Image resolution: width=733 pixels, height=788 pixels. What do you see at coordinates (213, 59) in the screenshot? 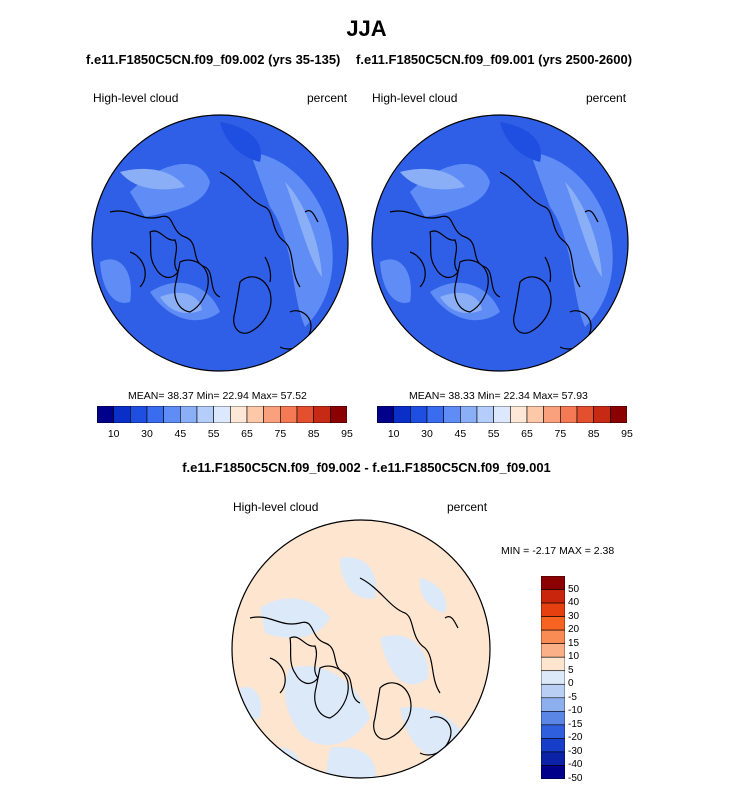
I see `left-case-title: f.e11.F1850C5CN.f09_f09.002 (yrs 35-135)` at bounding box center [213, 59].